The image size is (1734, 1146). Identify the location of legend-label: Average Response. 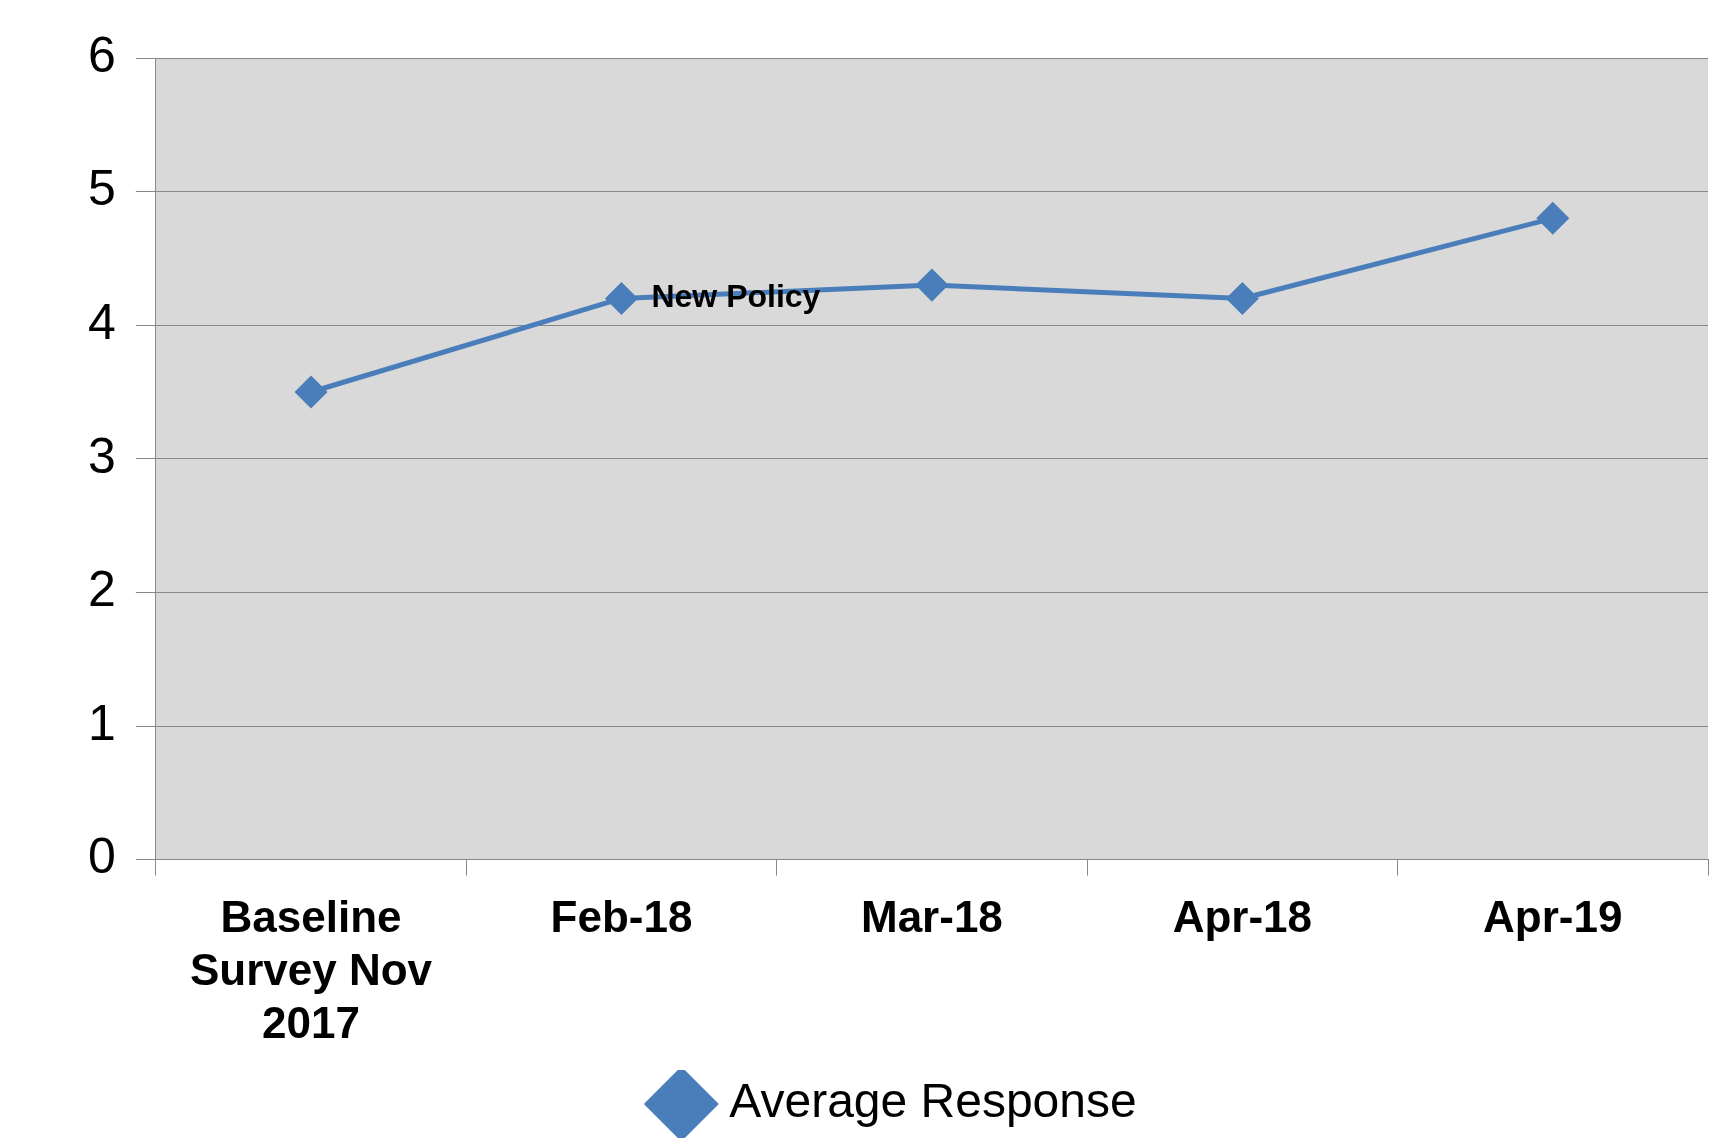
(933, 1101).